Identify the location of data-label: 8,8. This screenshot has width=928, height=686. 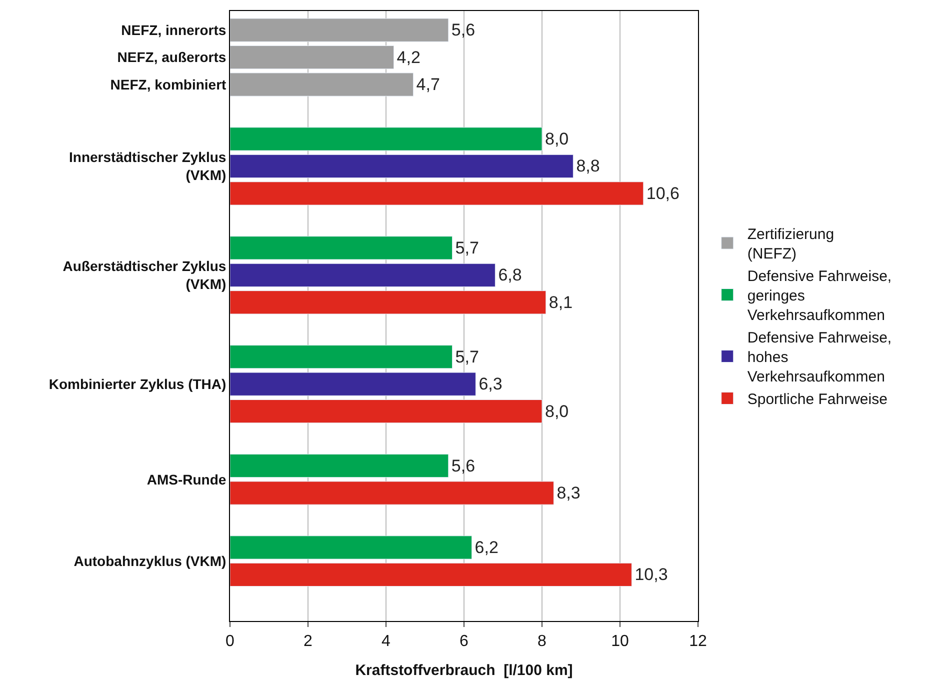
(588, 166).